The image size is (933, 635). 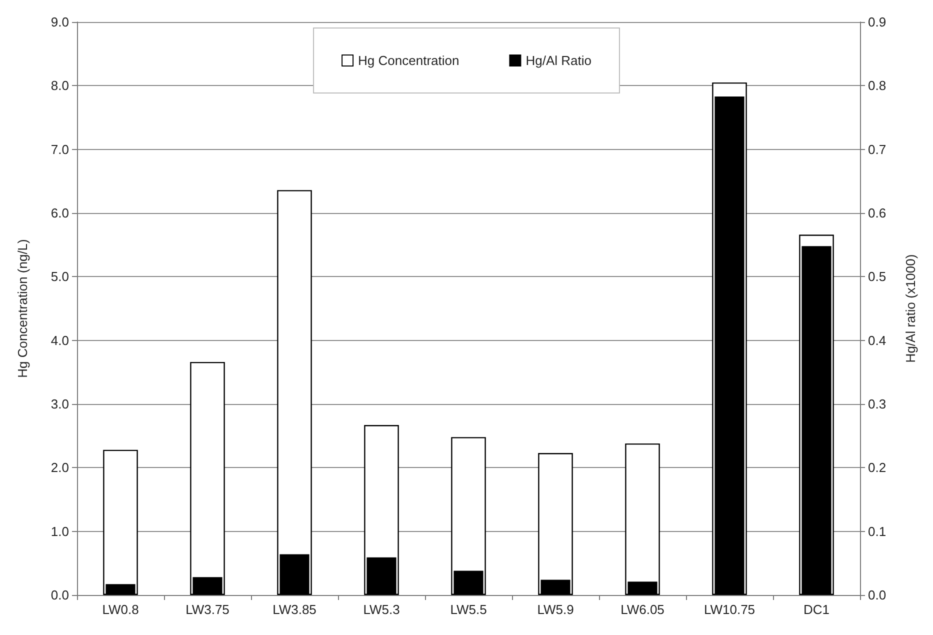 I want to click on y-axis-title: Hg Concentration (ng/L), so click(x=22, y=308).